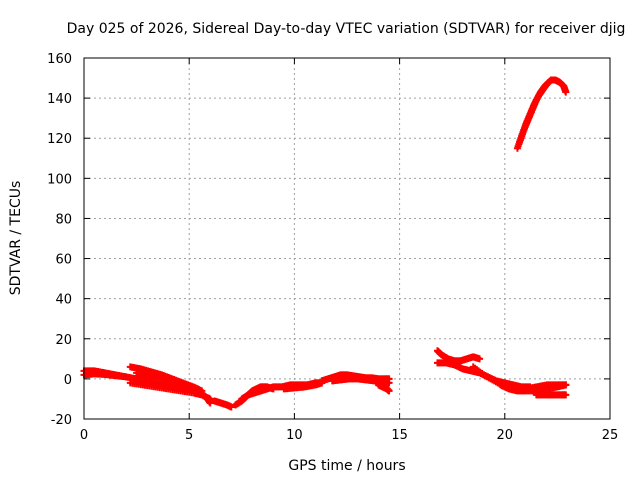 The image size is (640, 480). Describe the element at coordinates (63, 340) in the screenshot. I see `y-tick-label: 20` at that location.